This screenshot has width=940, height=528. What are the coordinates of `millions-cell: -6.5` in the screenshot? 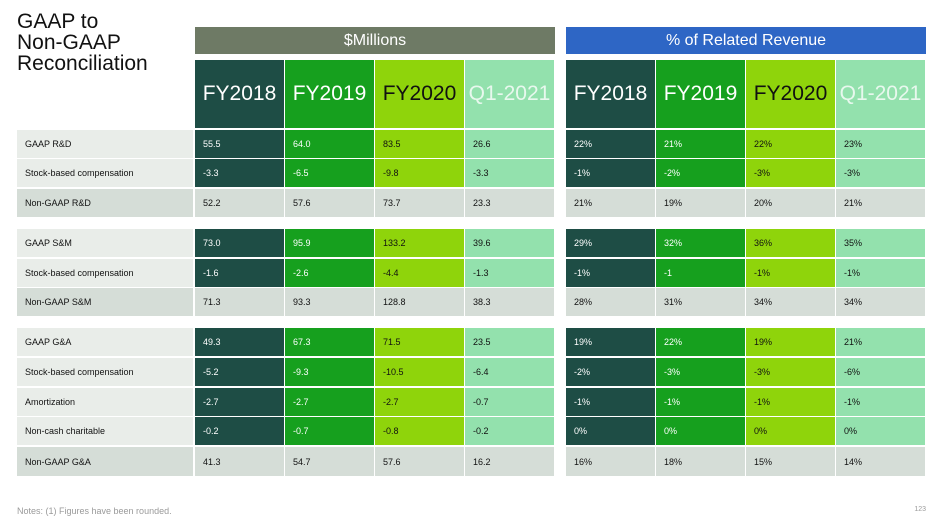 It's located at (329, 173).